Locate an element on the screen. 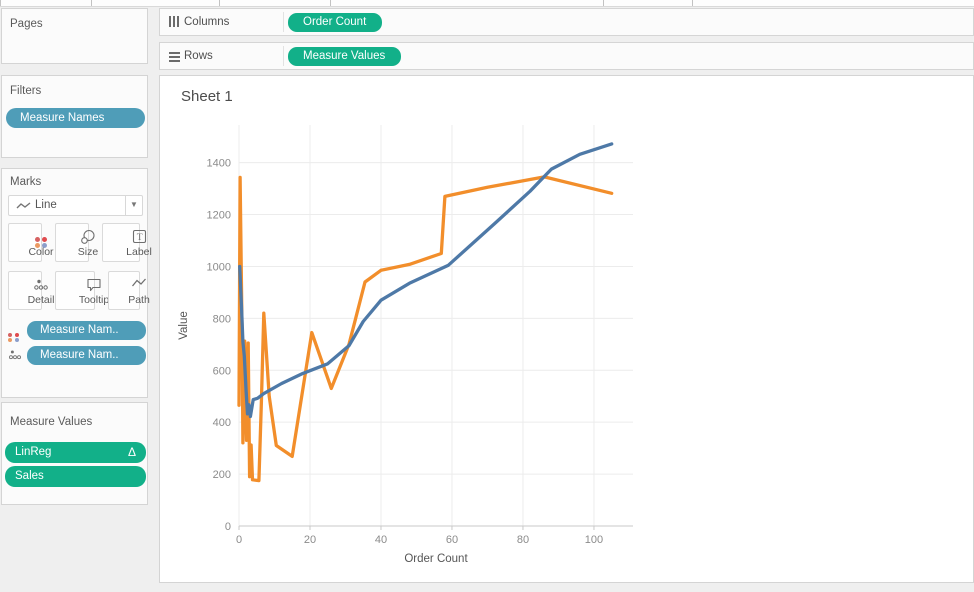 This screenshot has width=974, height=592. tooltip-button: Tooltip is located at coordinates (82, 290).